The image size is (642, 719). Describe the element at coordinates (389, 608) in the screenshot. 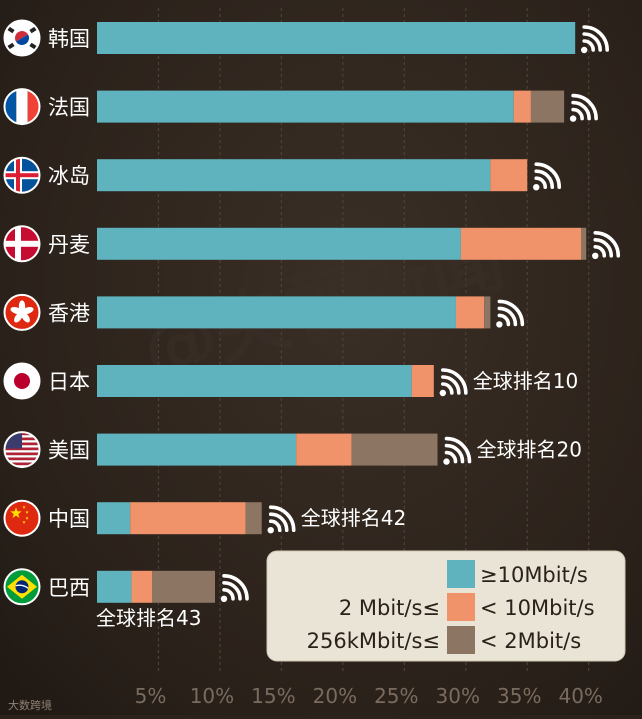

I see `legend-prefix: 2 Mbit/s≤` at that location.